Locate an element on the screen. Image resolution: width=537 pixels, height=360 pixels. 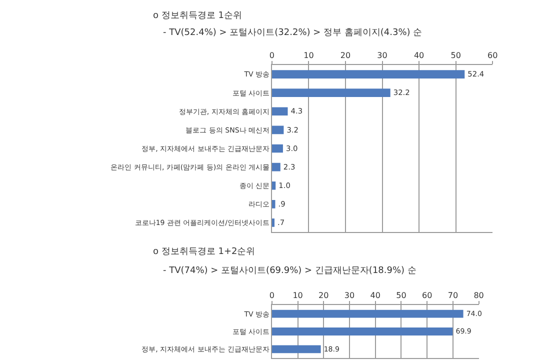
data-label: 74.0 is located at coordinates (474, 313).